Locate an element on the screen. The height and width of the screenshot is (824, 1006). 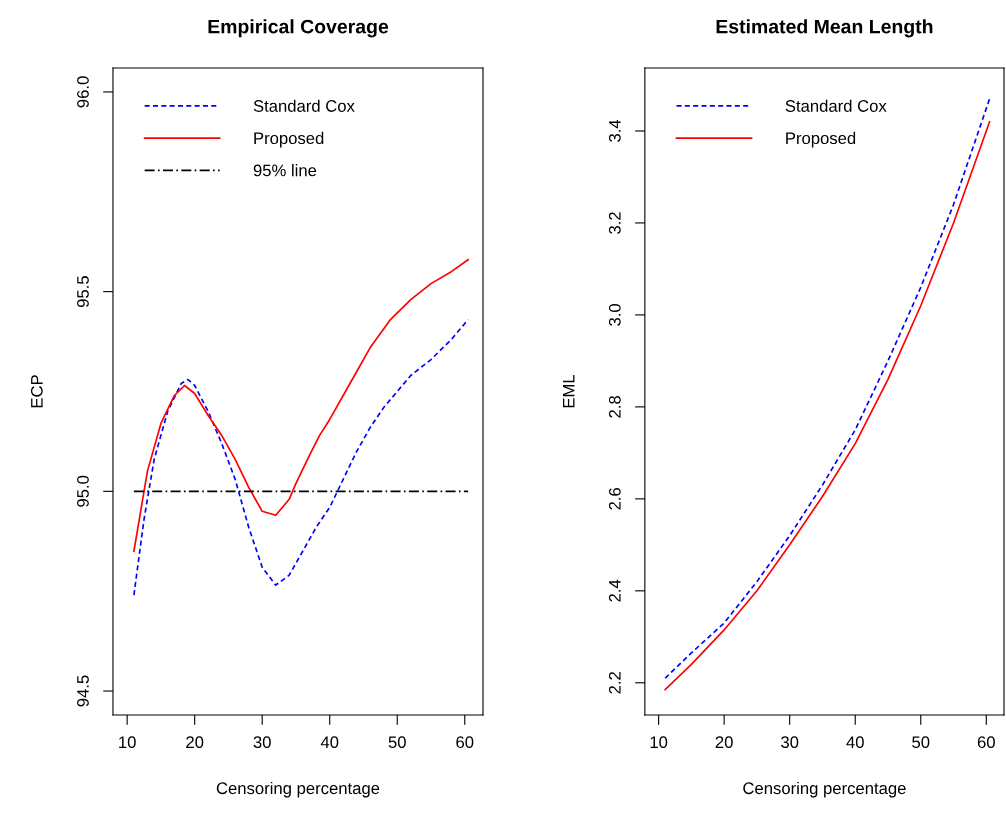
y-tick-label: 94.5 is located at coordinates (83, 691).